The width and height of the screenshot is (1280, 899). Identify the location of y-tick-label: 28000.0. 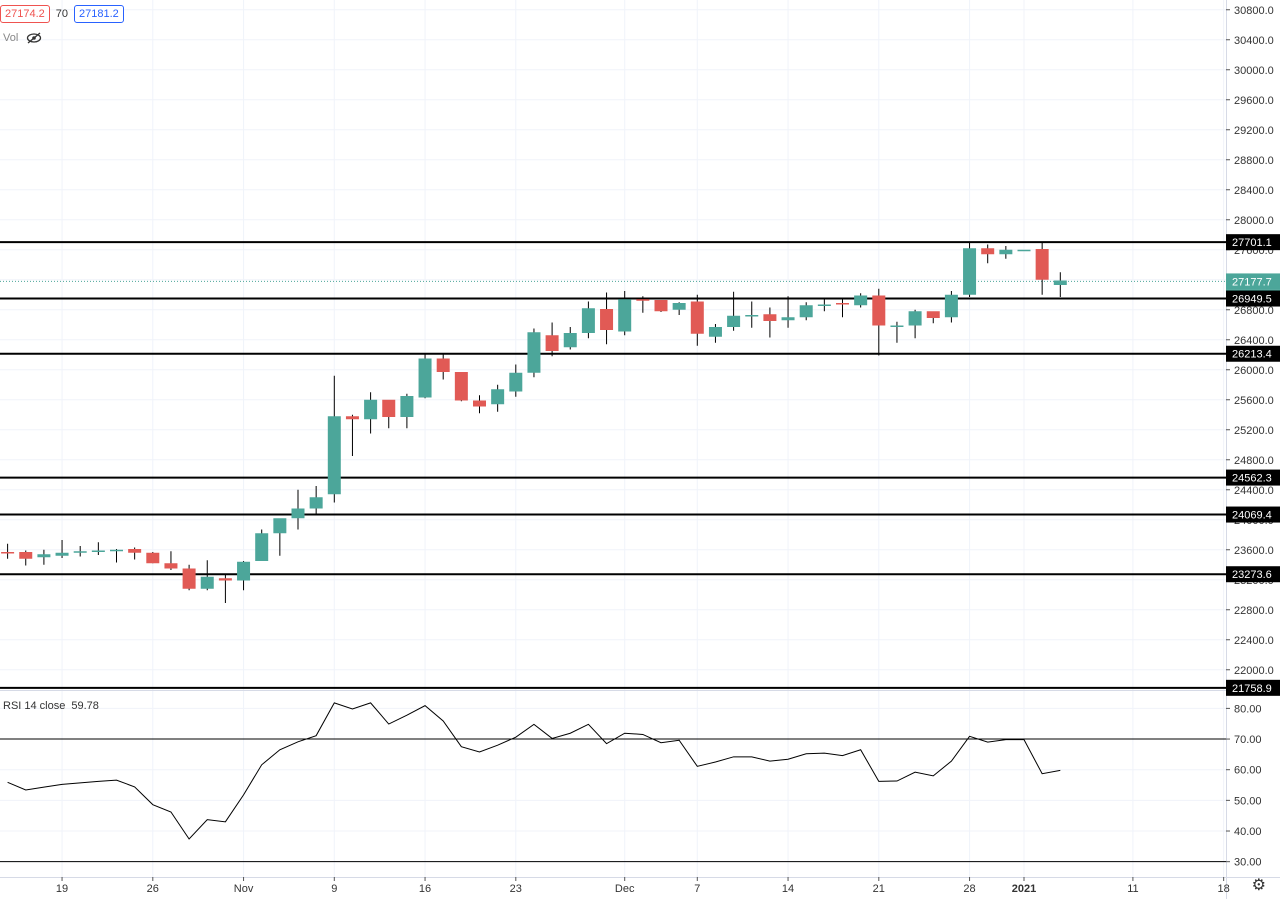
(1254, 221).